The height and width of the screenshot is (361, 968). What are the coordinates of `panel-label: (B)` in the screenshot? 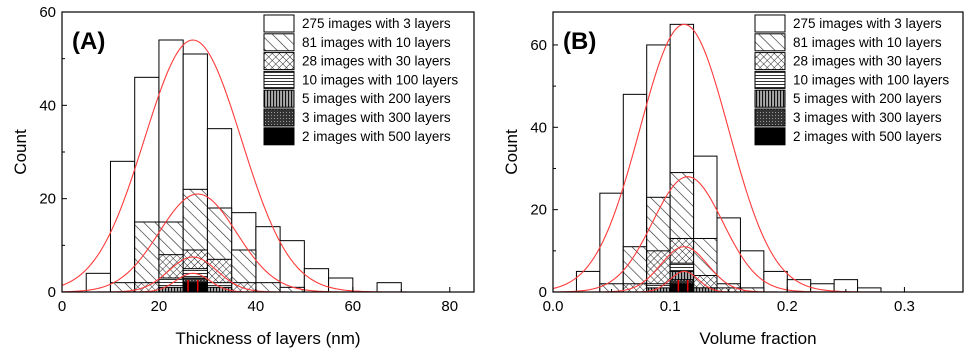 It's located at (579, 41).